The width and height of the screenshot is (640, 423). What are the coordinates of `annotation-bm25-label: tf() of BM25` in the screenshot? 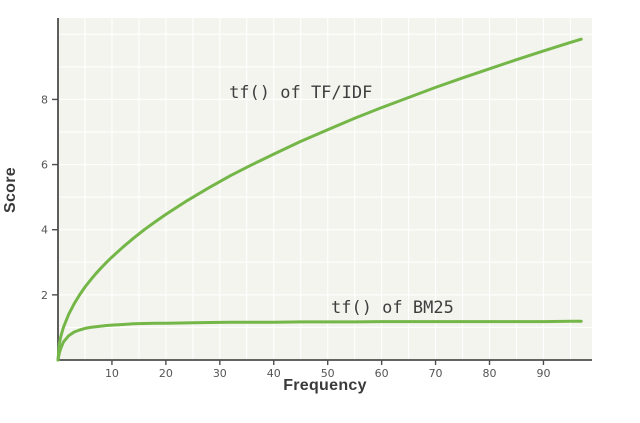 It's located at (392, 307).